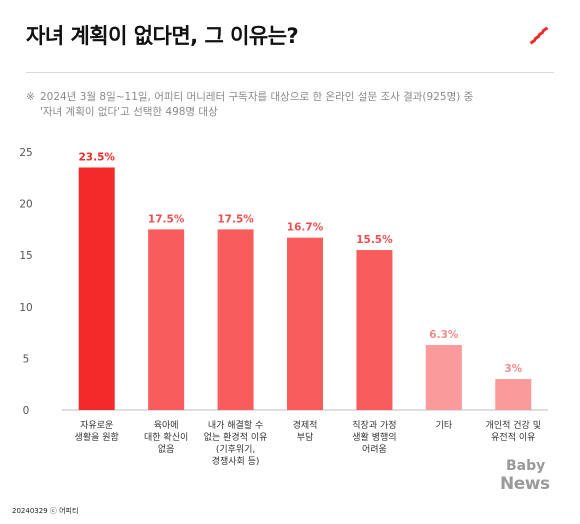  I want to click on x-tick-label: 어려움, so click(374, 449).